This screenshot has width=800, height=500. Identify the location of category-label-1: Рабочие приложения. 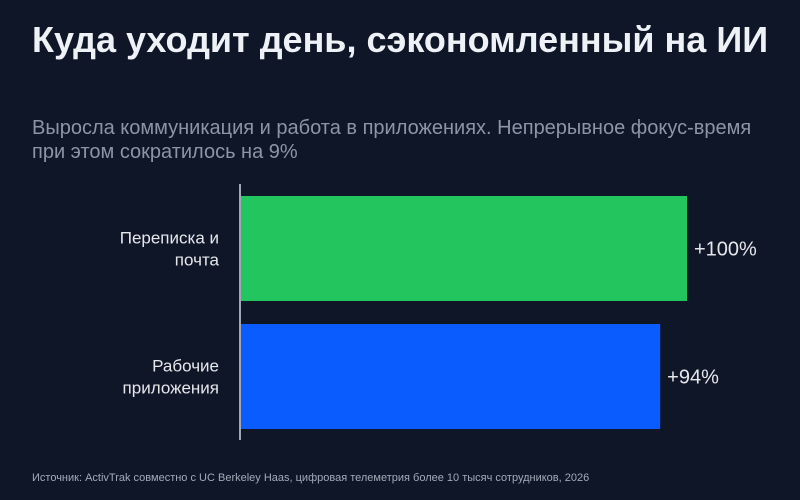
(171, 377).